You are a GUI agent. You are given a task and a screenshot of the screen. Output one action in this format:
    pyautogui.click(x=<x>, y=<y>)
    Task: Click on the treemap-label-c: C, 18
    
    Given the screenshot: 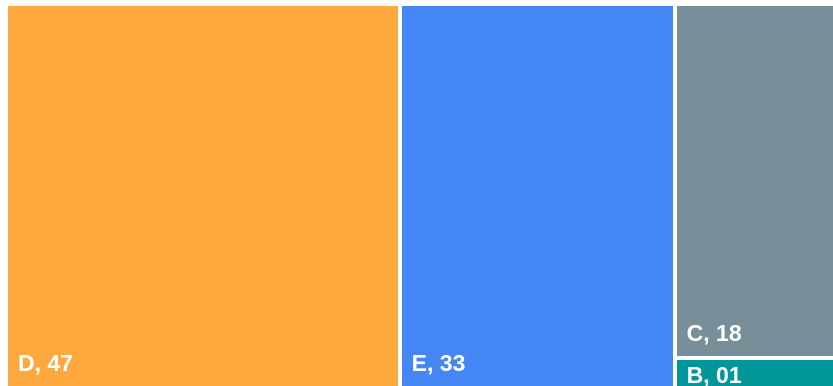 What is the action you would take?
    pyautogui.click(x=714, y=333)
    